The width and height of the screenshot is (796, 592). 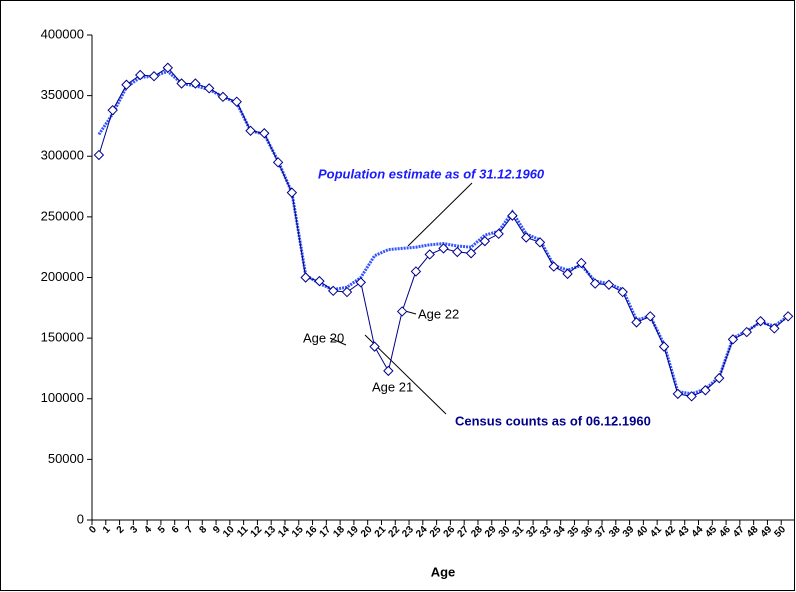 What do you see at coordinates (62, 397) in the screenshot?
I see `y-tick-label: 100000` at bounding box center [62, 397].